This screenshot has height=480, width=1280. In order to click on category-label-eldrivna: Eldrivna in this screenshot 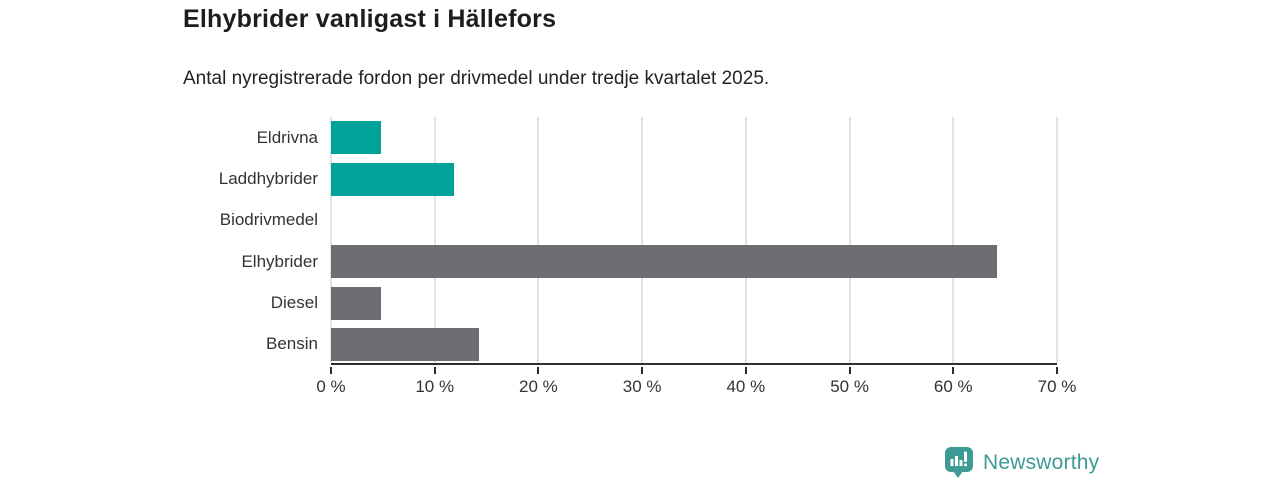, I will do `click(287, 137)`.